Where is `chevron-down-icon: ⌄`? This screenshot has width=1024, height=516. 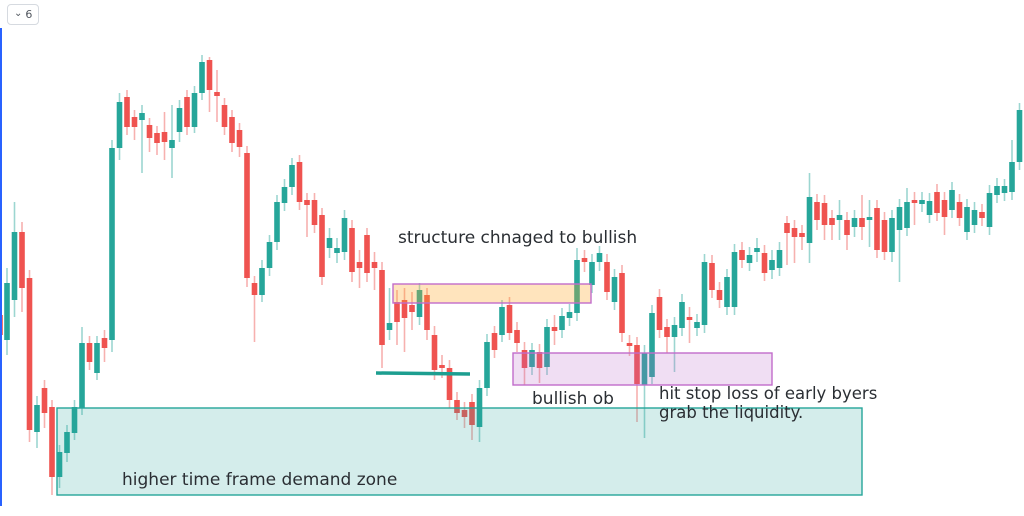
chevron-down-icon: ⌄ is located at coordinates (18, 13).